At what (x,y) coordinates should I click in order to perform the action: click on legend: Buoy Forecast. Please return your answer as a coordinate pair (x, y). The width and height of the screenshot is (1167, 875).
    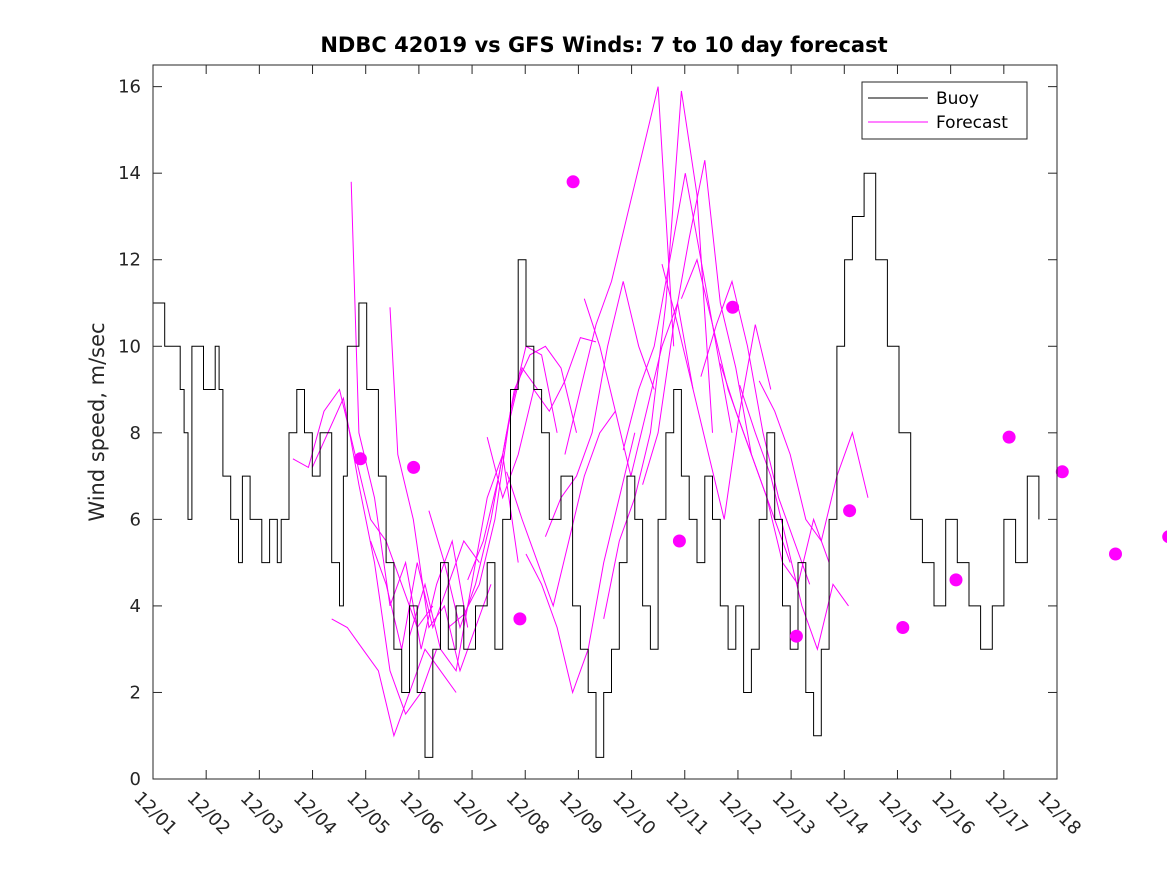
    Looking at the image, I should click on (944, 110).